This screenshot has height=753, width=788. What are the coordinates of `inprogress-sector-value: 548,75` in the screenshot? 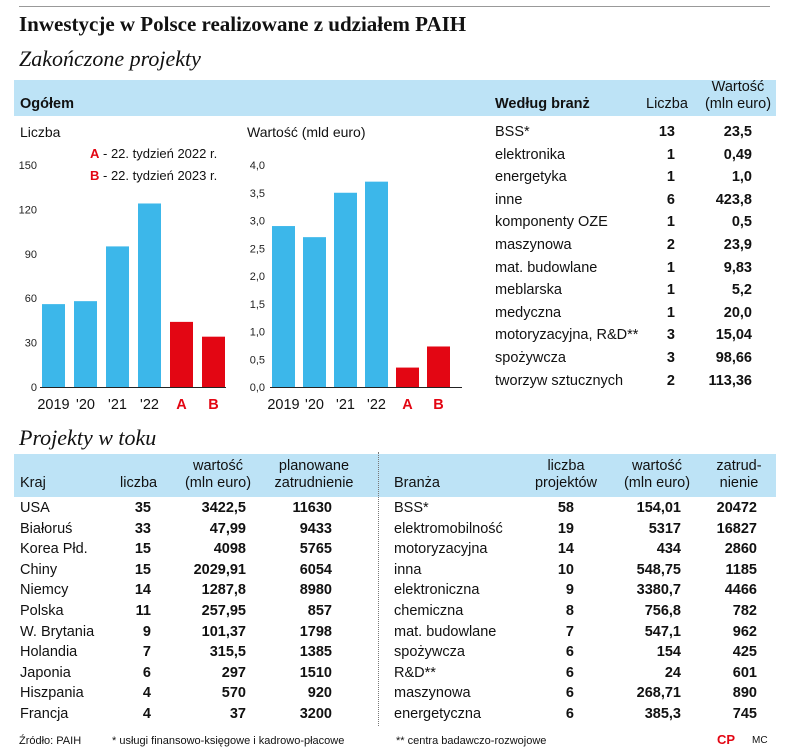 It's located at (658, 569).